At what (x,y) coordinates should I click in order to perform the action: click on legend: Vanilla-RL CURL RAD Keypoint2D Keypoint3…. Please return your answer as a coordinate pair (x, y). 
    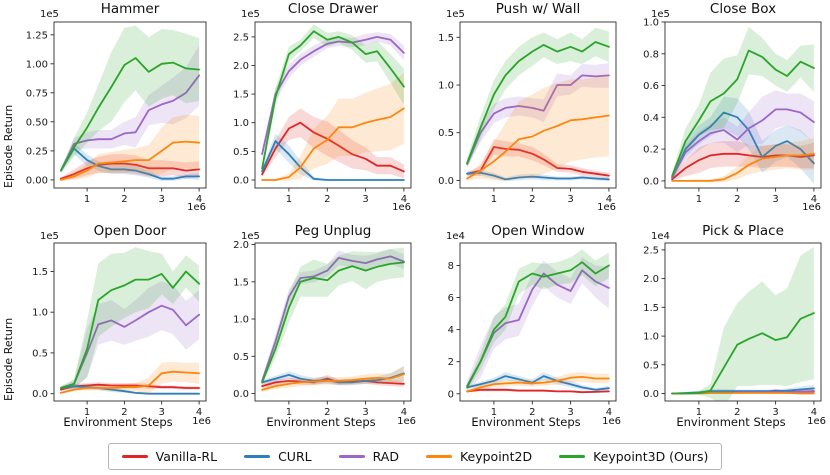
    Looking at the image, I should click on (415, 459).